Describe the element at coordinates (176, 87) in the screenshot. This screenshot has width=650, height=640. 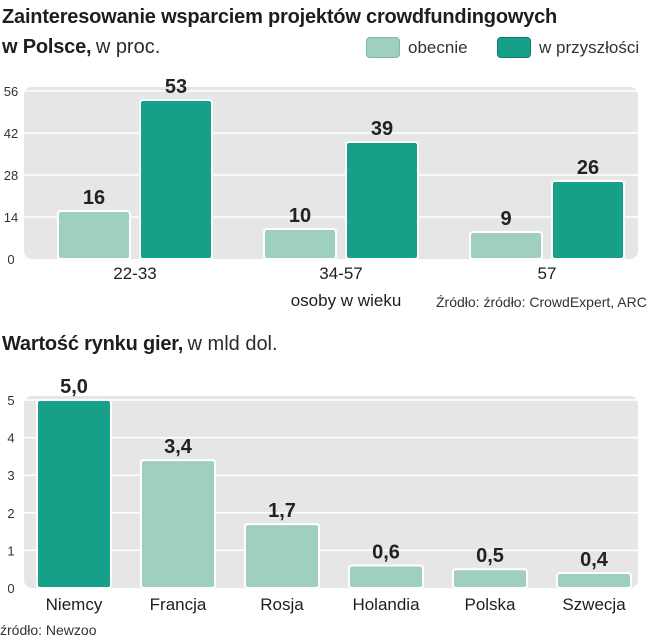
I see `chart1-value-label: 53` at that location.